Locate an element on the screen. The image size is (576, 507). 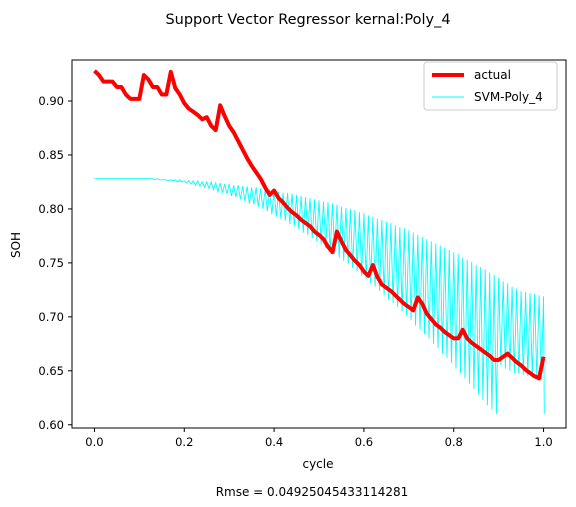
y-tick-label: 0.90 is located at coordinates (51, 101).